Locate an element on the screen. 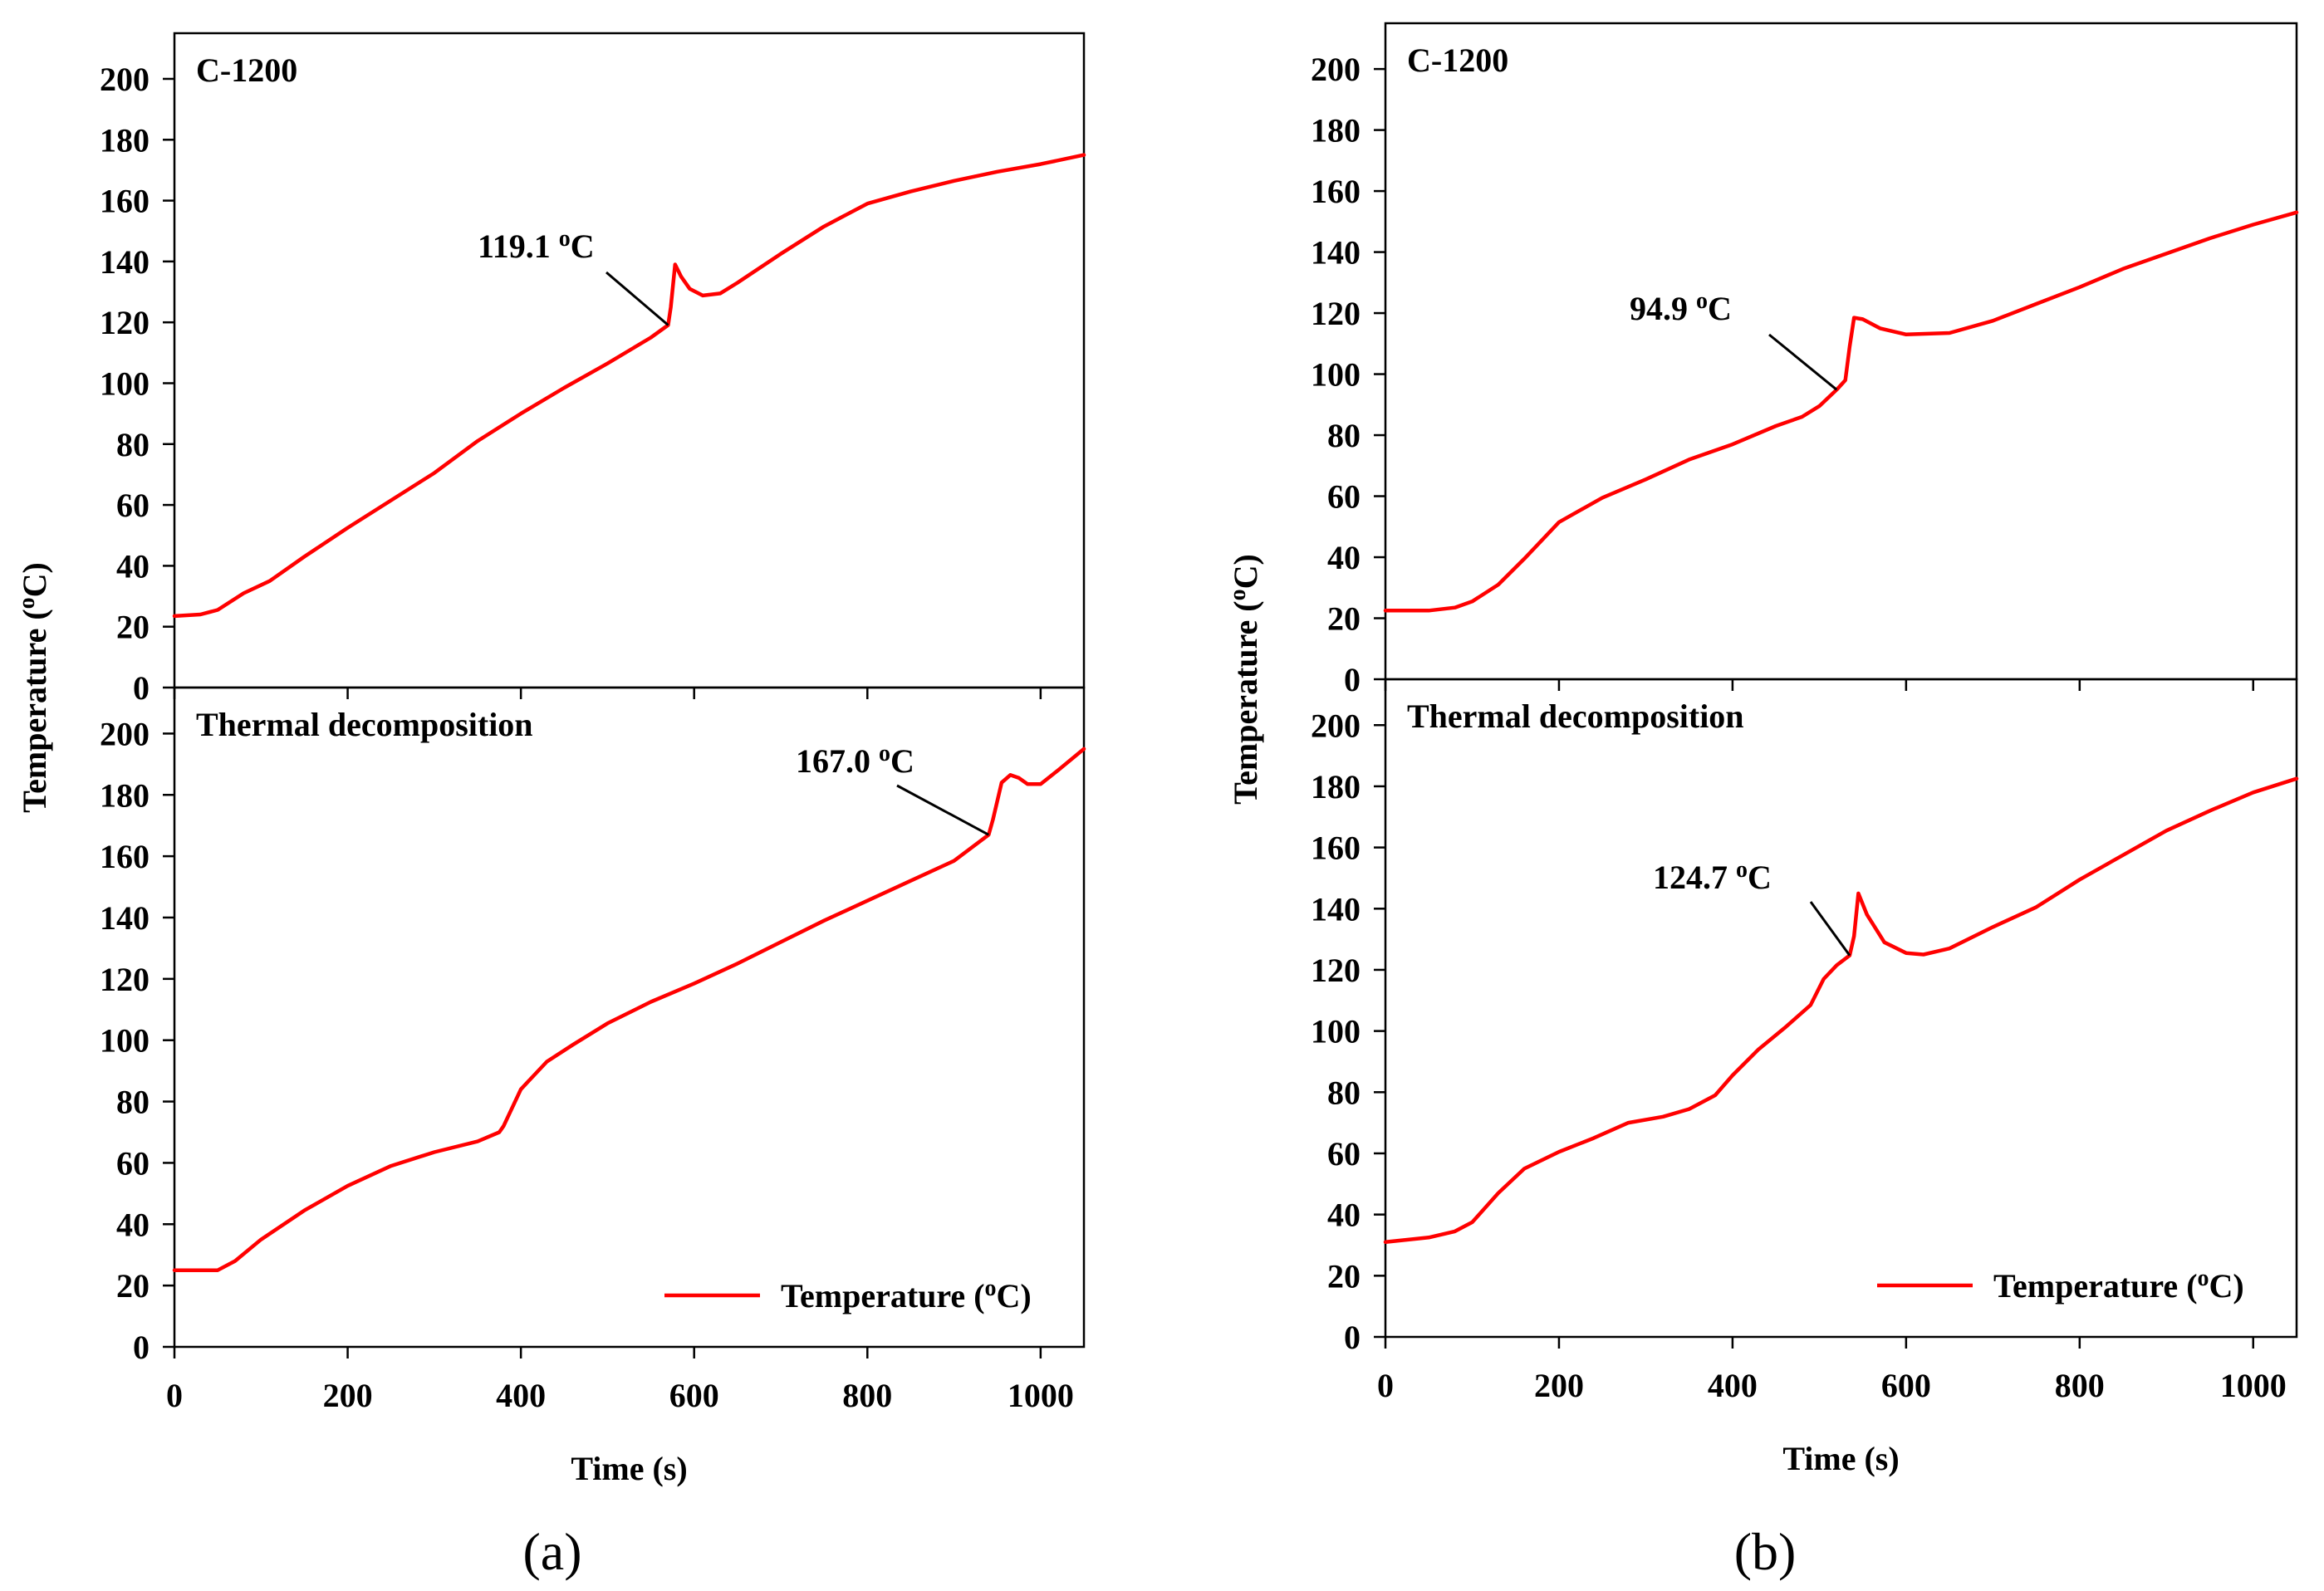  annotation-label: 124.7 oC is located at coordinates (1712, 876).